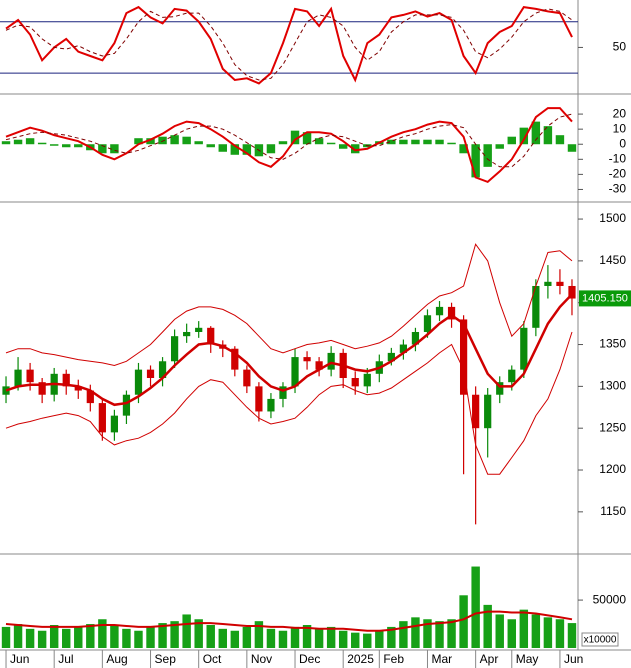 This screenshot has height=668, width=631. What do you see at coordinates (612, 344) in the screenshot?
I see `y-tick-label: 1350` at bounding box center [612, 344].